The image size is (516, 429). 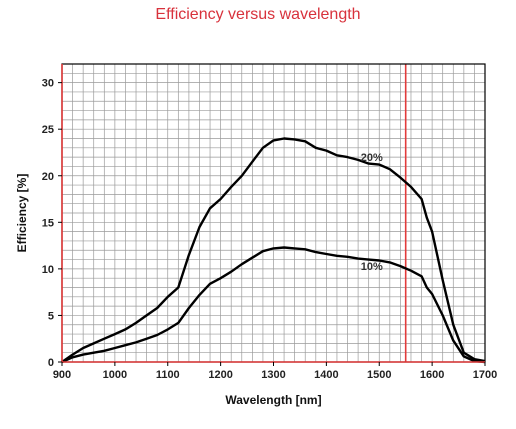 I want to click on x-axis-label: Wavelength [nm], so click(x=273, y=400).